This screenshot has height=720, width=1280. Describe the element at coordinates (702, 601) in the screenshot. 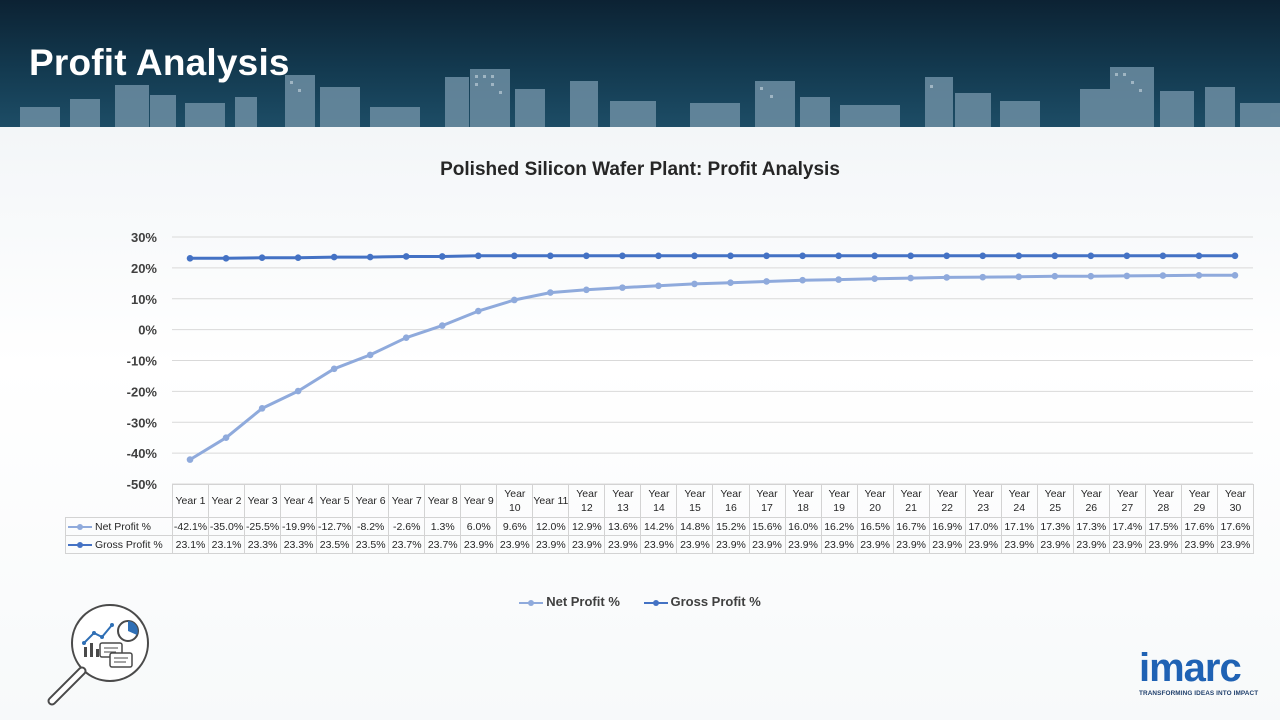

I see `legend-item-gross-profit: Gross Profit %` at that location.